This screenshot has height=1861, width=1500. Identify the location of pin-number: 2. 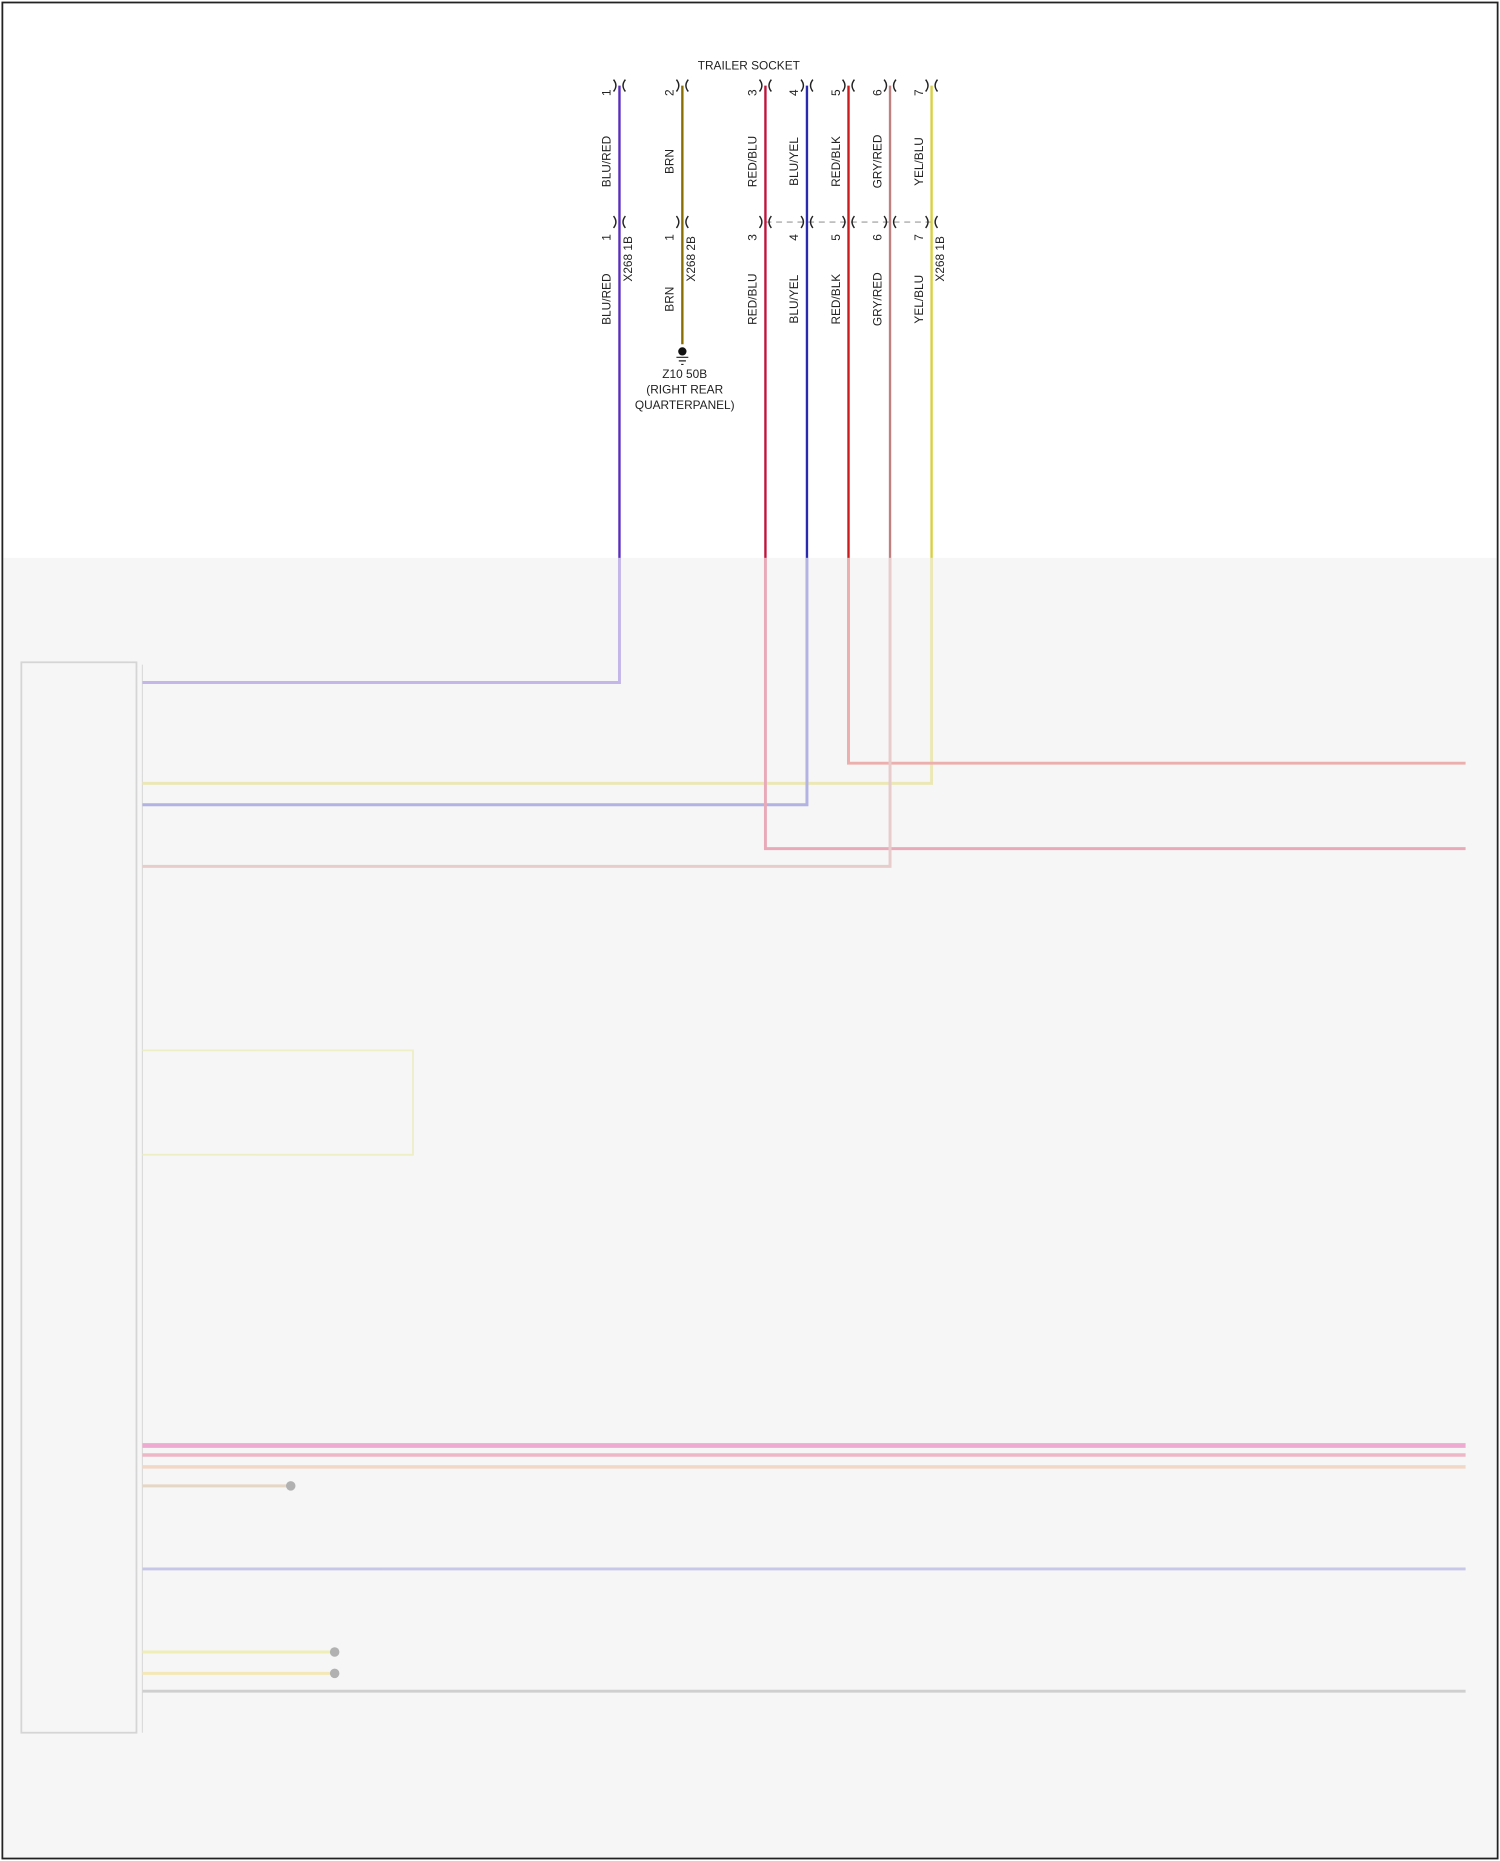
(670, 92).